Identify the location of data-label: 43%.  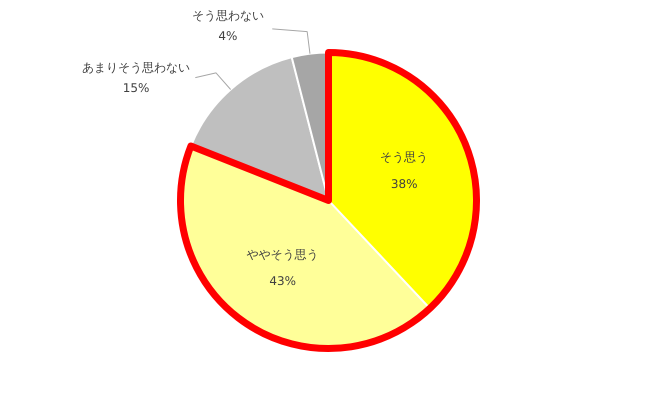
(282, 281).